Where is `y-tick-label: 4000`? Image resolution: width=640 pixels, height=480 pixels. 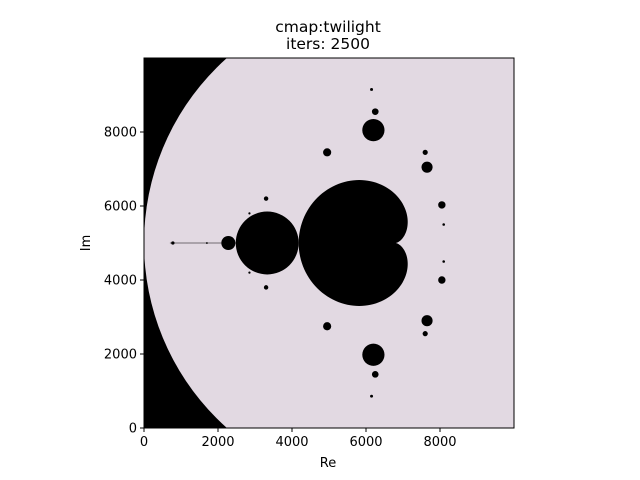
y-tick-label: 4000 is located at coordinates (120, 281).